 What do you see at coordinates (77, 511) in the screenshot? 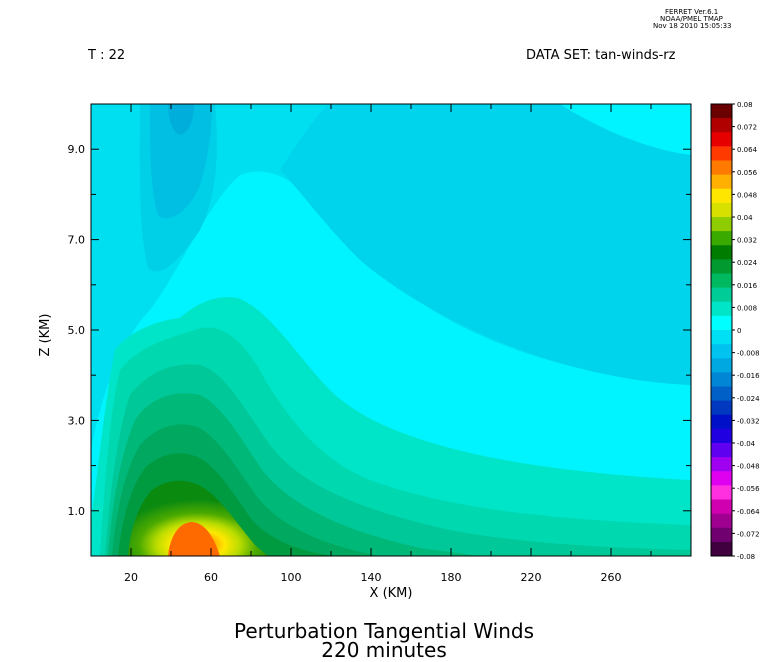
I see `y-tick-label: 1.0` at bounding box center [77, 511].